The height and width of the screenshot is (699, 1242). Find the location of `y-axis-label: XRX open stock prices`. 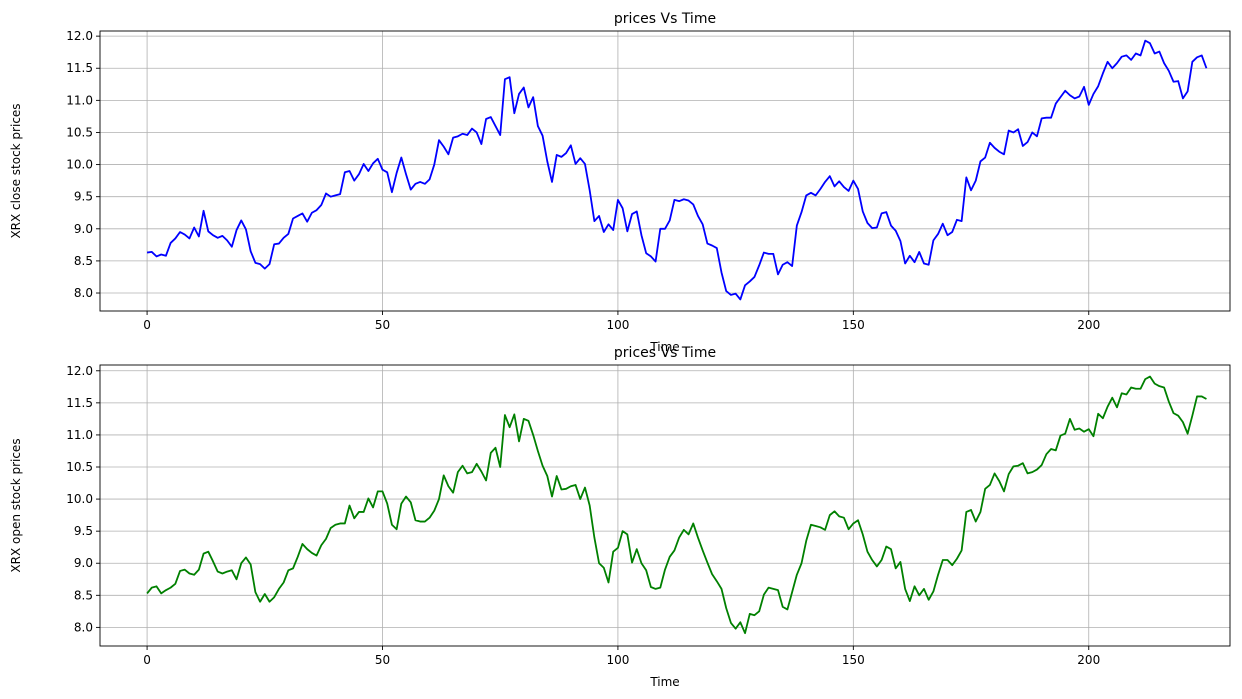

y-axis-label: XRX open stock prices is located at coordinates (16, 505).